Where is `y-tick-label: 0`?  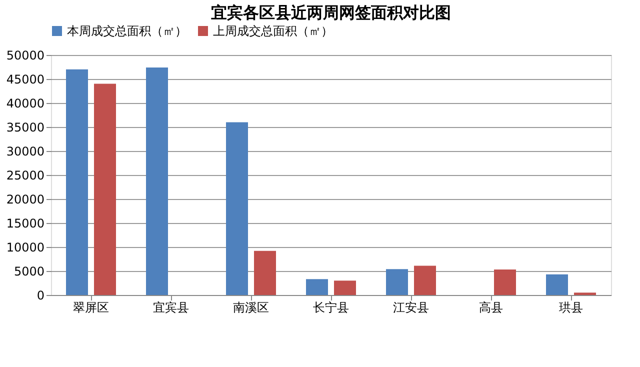
y-tick-label: 0 is located at coordinates (40, 295).